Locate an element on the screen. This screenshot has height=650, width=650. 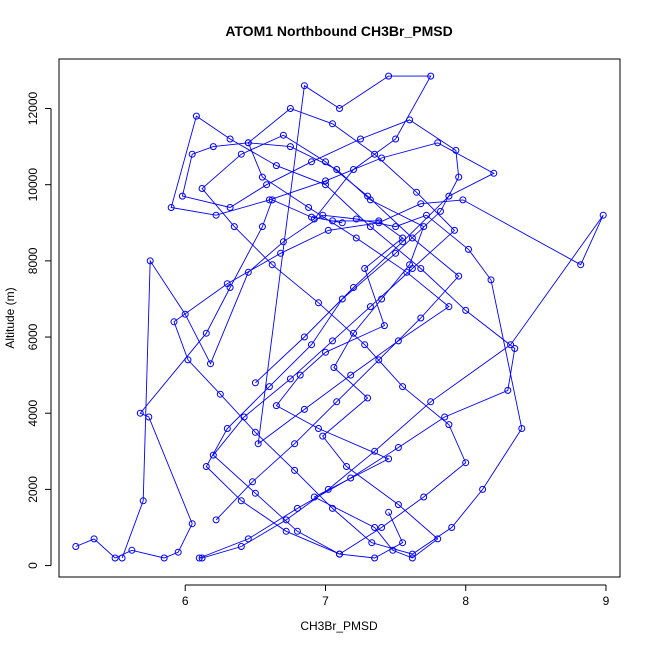
y-tick-label: 4000 is located at coordinates (33, 413).